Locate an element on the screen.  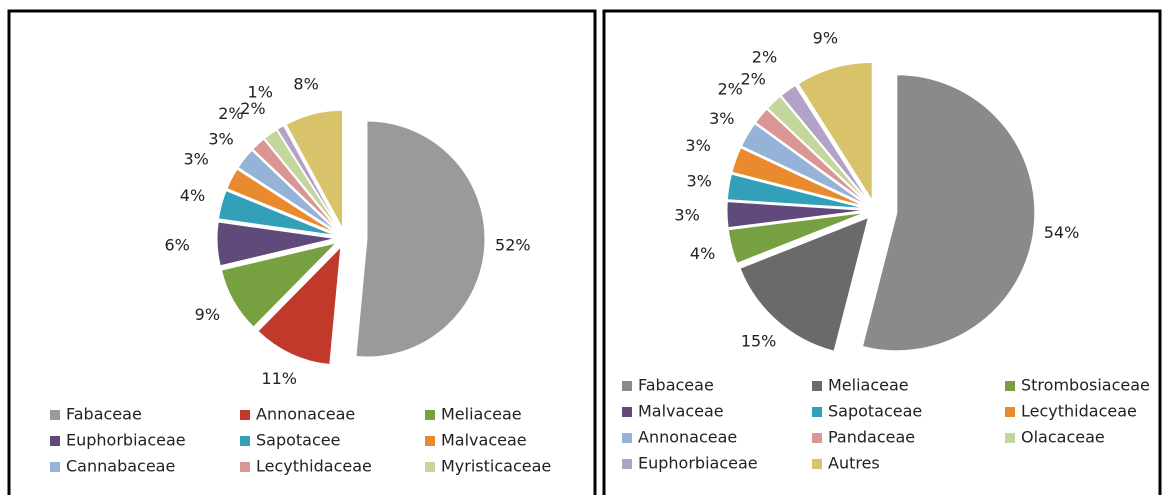
legend-label: Myristicaceae is located at coordinates (496, 466).